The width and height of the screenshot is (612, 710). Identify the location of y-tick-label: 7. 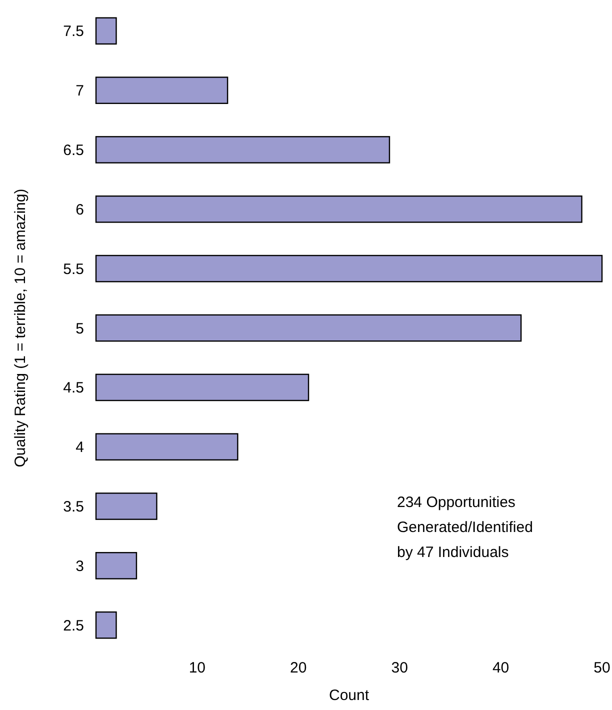
(80, 91).